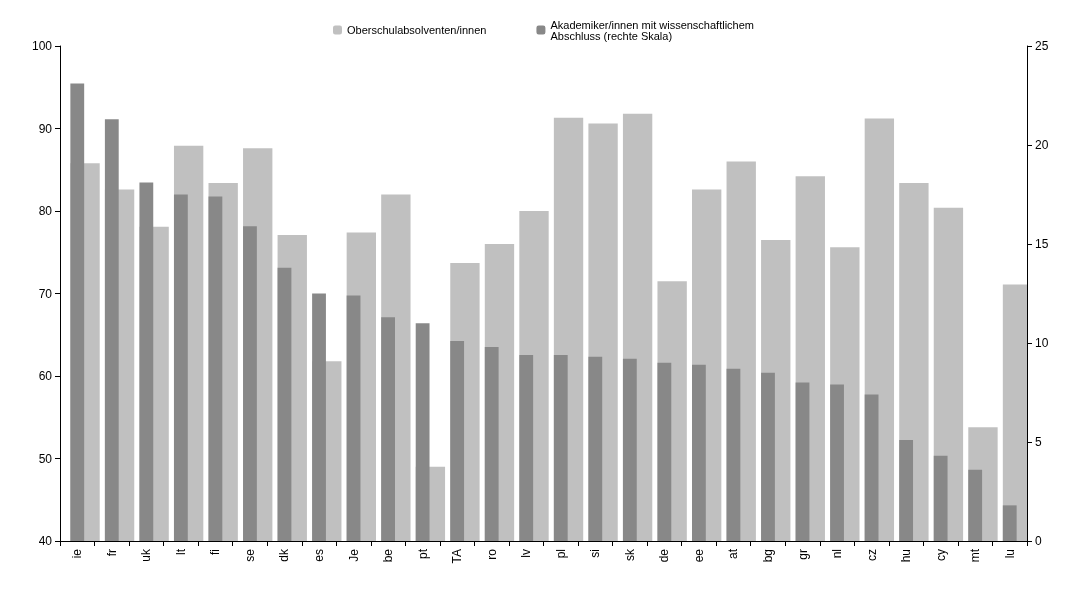 This screenshot has width=1087, height=591. What do you see at coordinates (45, 541) in the screenshot?
I see `y-tick-label: 40` at bounding box center [45, 541].